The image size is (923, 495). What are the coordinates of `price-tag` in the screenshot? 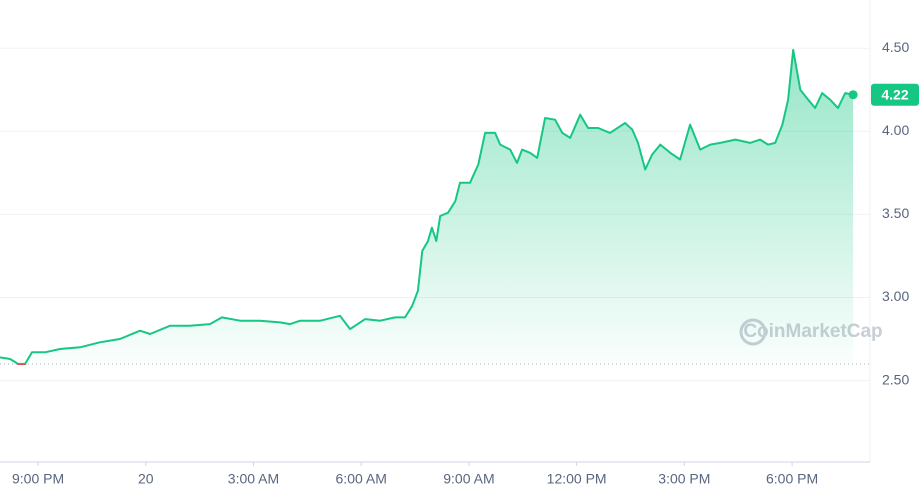 It's located at (895, 94).